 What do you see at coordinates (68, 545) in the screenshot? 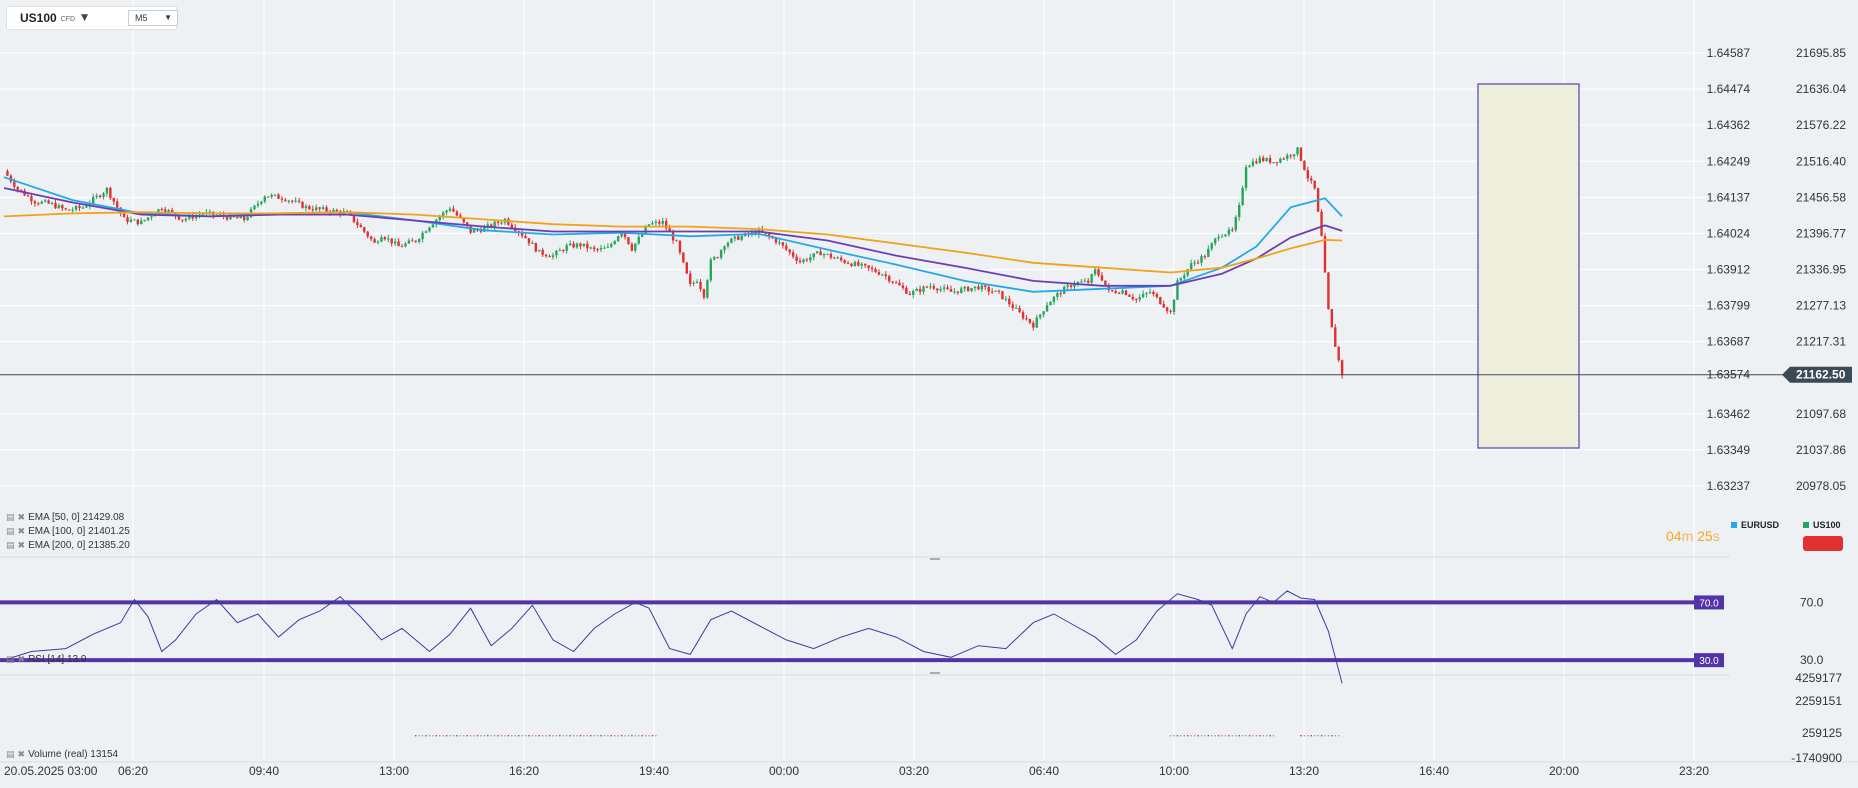
I see `indicator-ema200: ▤ ✖ EMA [200, 0] 21385.20` at bounding box center [68, 545].